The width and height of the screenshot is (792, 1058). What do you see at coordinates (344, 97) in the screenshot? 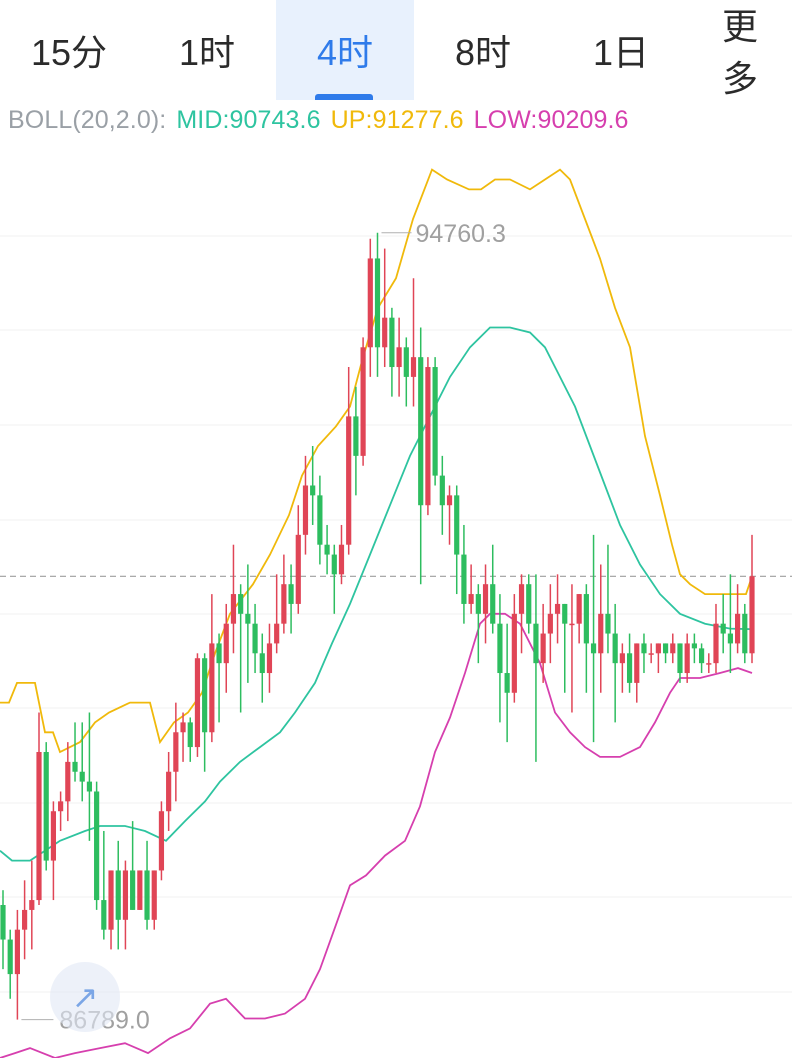
I see `active-tab-indicator` at bounding box center [344, 97].